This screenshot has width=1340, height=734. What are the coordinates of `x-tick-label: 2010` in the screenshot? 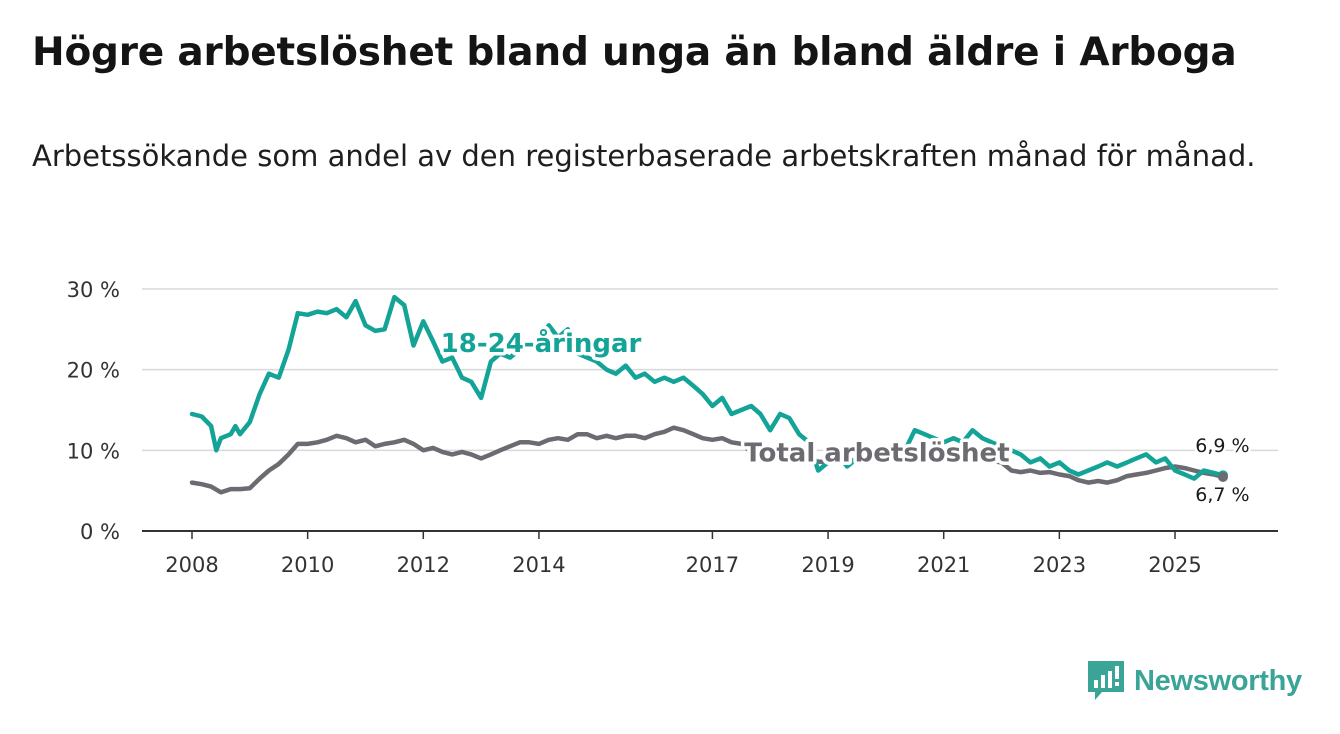 It's located at (307, 565).